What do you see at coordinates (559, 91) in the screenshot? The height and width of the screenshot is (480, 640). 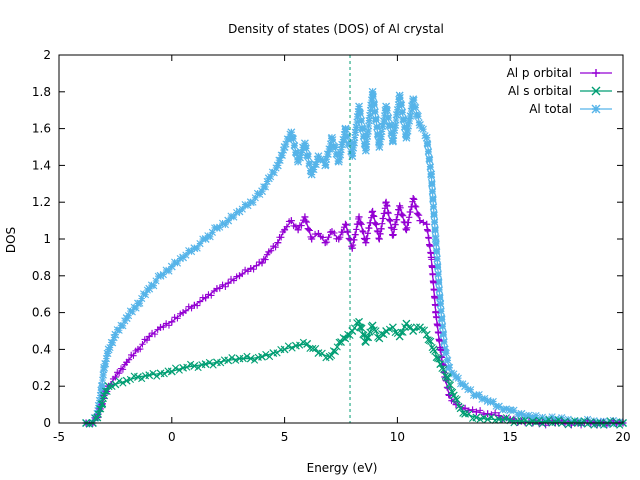 I see `legend: Al p orbital Al s orbital Al total` at bounding box center [559, 91].